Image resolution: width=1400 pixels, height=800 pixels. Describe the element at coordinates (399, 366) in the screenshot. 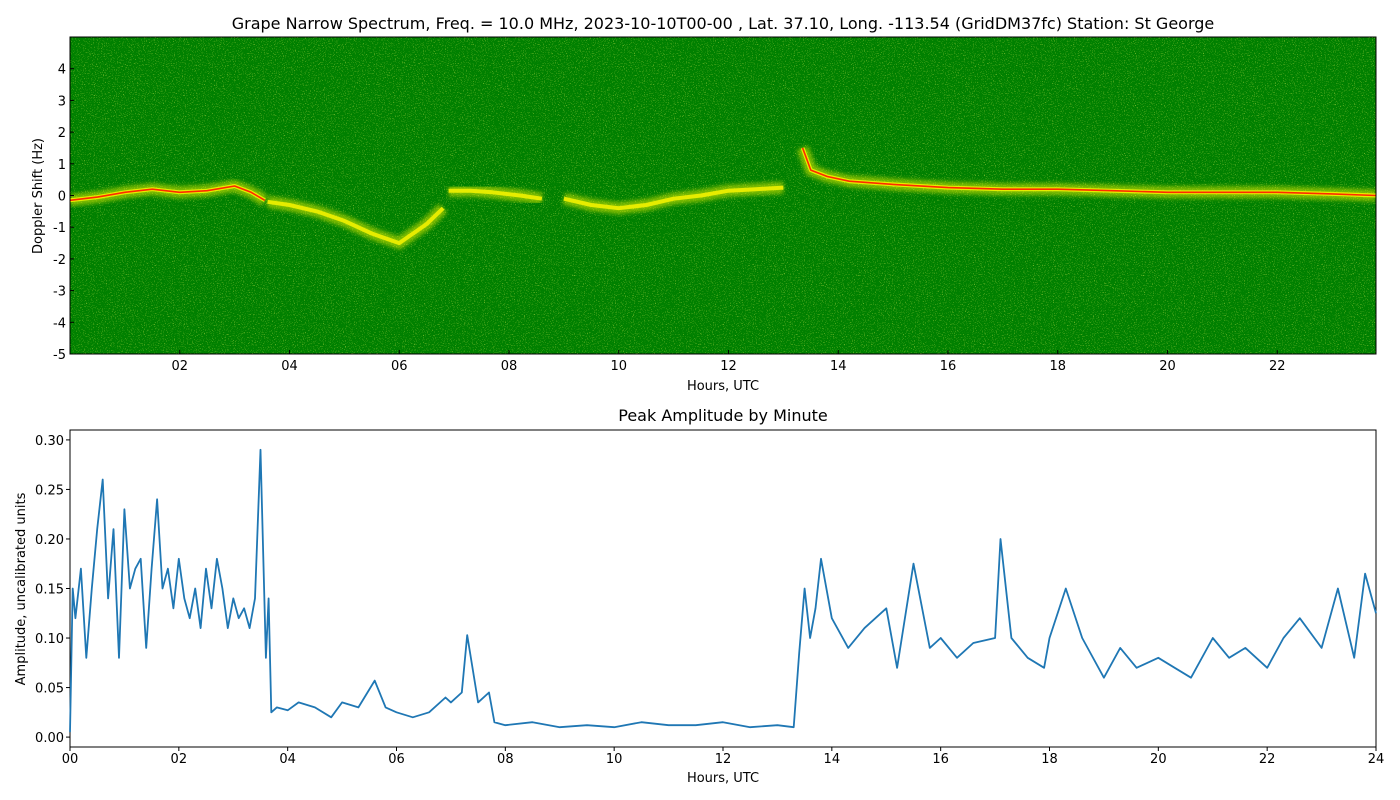

I see `spectrum-x-tick-label: 06` at that location.